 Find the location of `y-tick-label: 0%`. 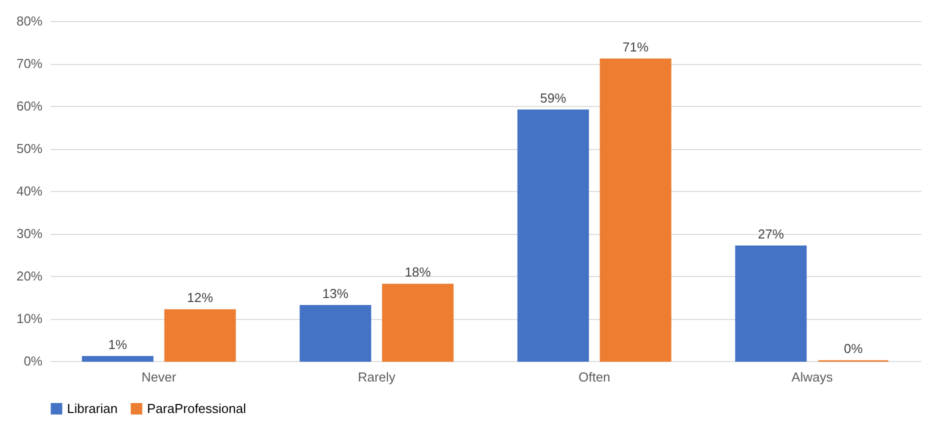

y-tick-label: 0% is located at coordinates (33, 361).